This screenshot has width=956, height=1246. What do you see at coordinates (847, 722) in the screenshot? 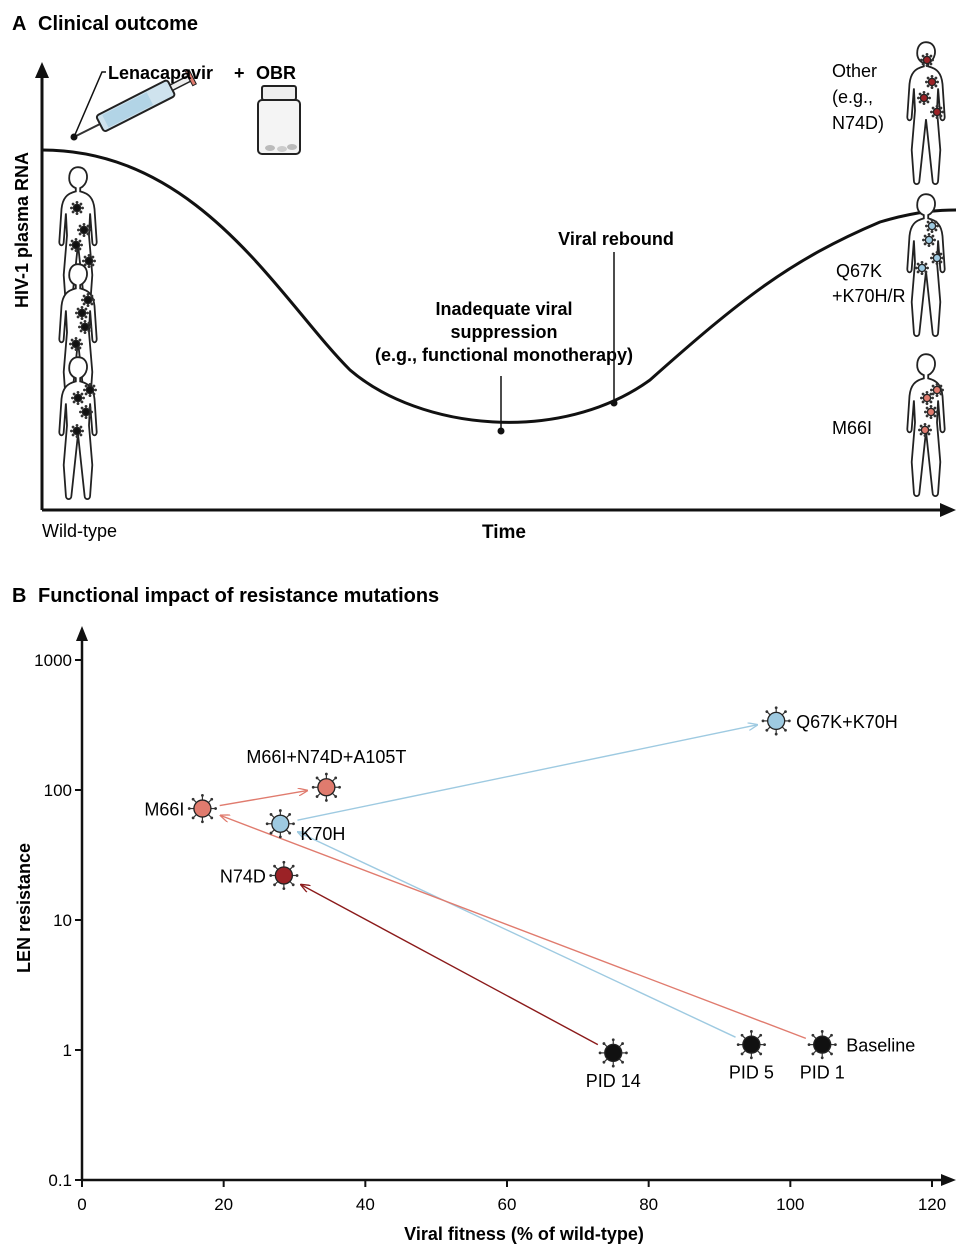
I see `point-label-q67k_k70h: Q67K+K70H` at bounding box center [847, 722].